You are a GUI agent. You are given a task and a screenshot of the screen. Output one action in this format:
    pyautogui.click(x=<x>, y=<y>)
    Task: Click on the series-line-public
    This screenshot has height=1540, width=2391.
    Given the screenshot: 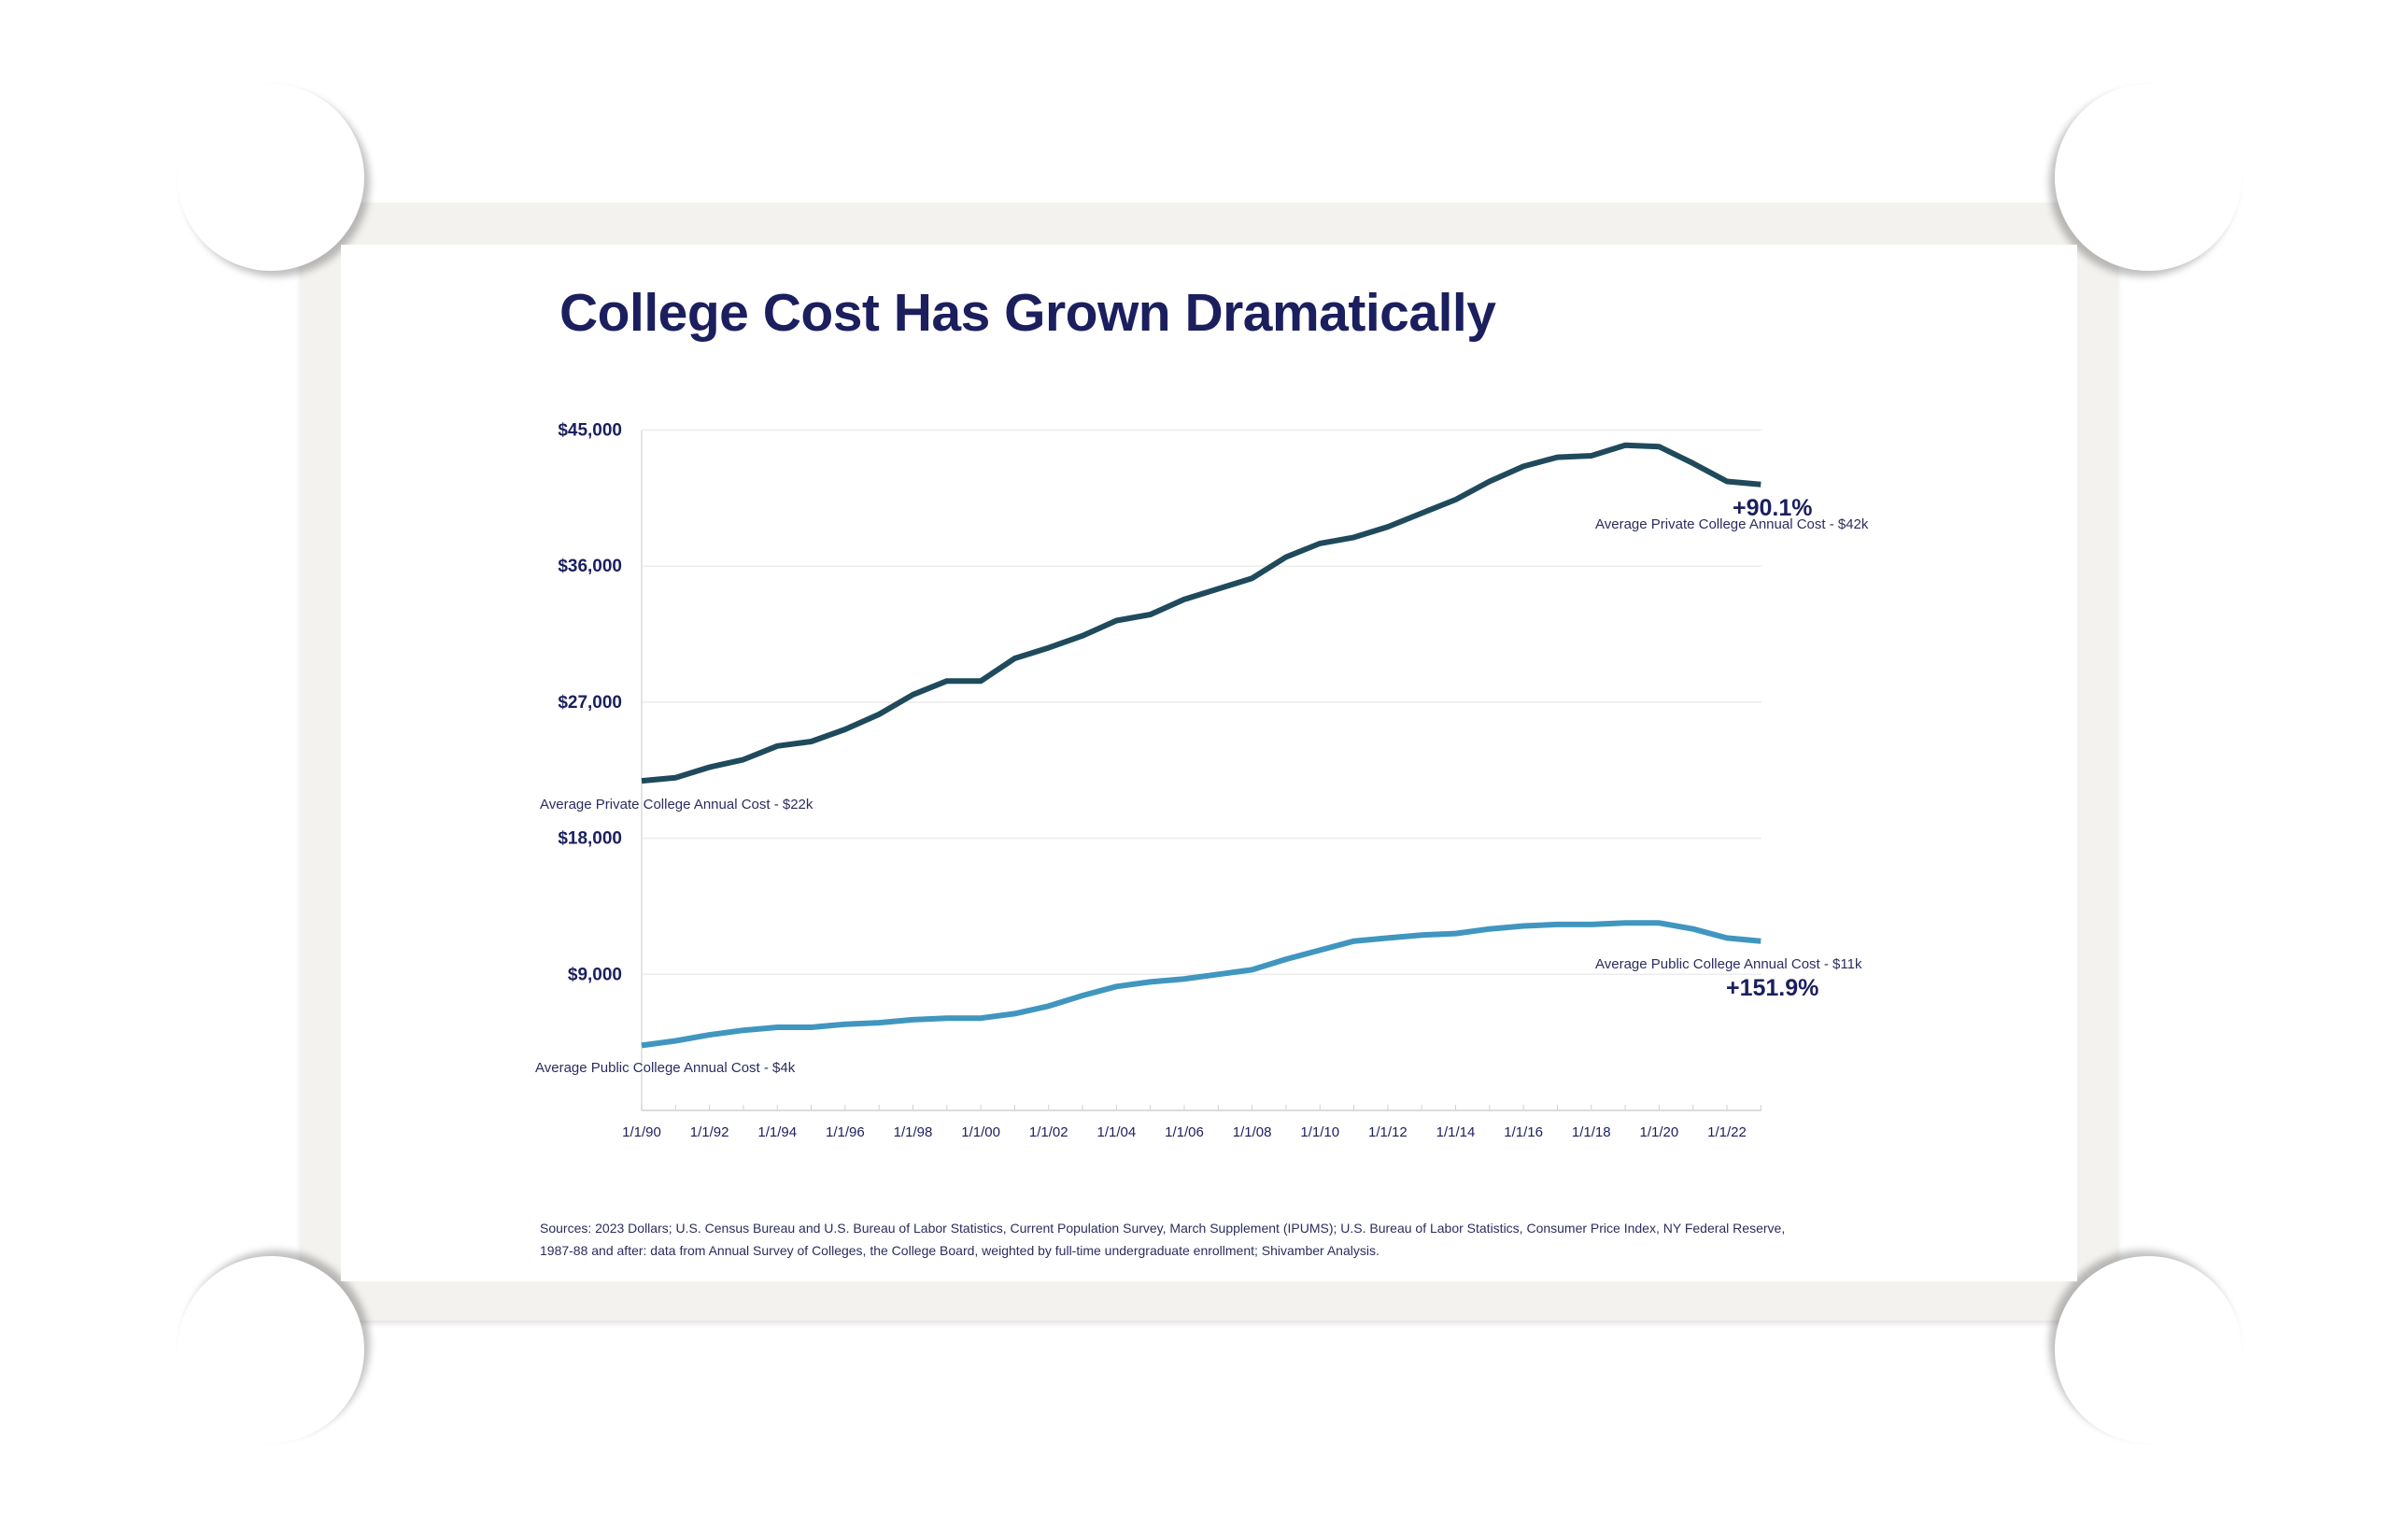 What is the action you would take?
    pyautogui.click(x=1201, y=985)
    